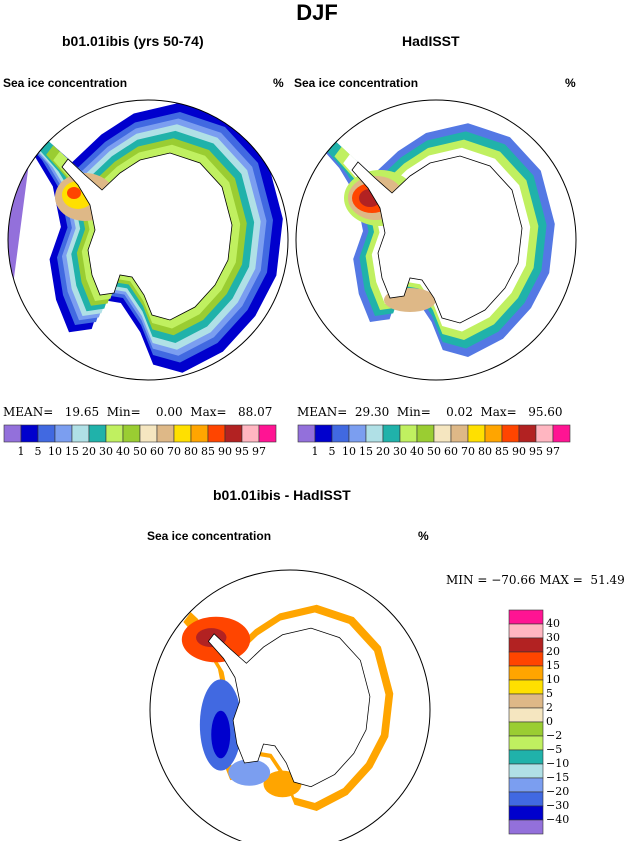 This screenshot has height=841, width=634. I want to click on colorbar-label: −20, so click(558, 791).